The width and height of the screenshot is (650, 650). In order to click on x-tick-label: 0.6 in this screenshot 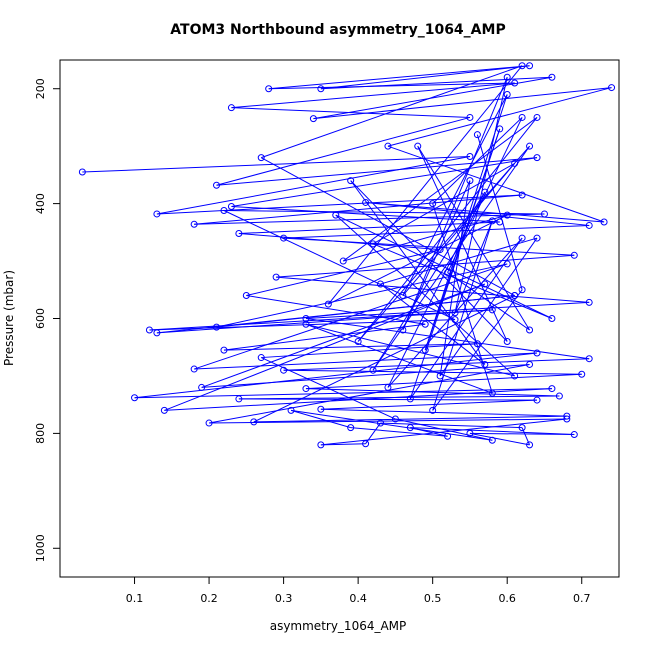, I will do `click(507, 598)`.